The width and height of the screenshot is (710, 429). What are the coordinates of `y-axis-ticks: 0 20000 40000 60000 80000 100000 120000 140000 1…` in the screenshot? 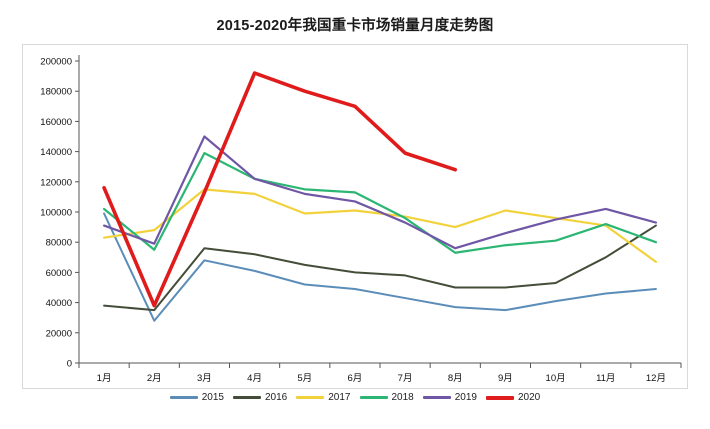 It's located at (59, 213).